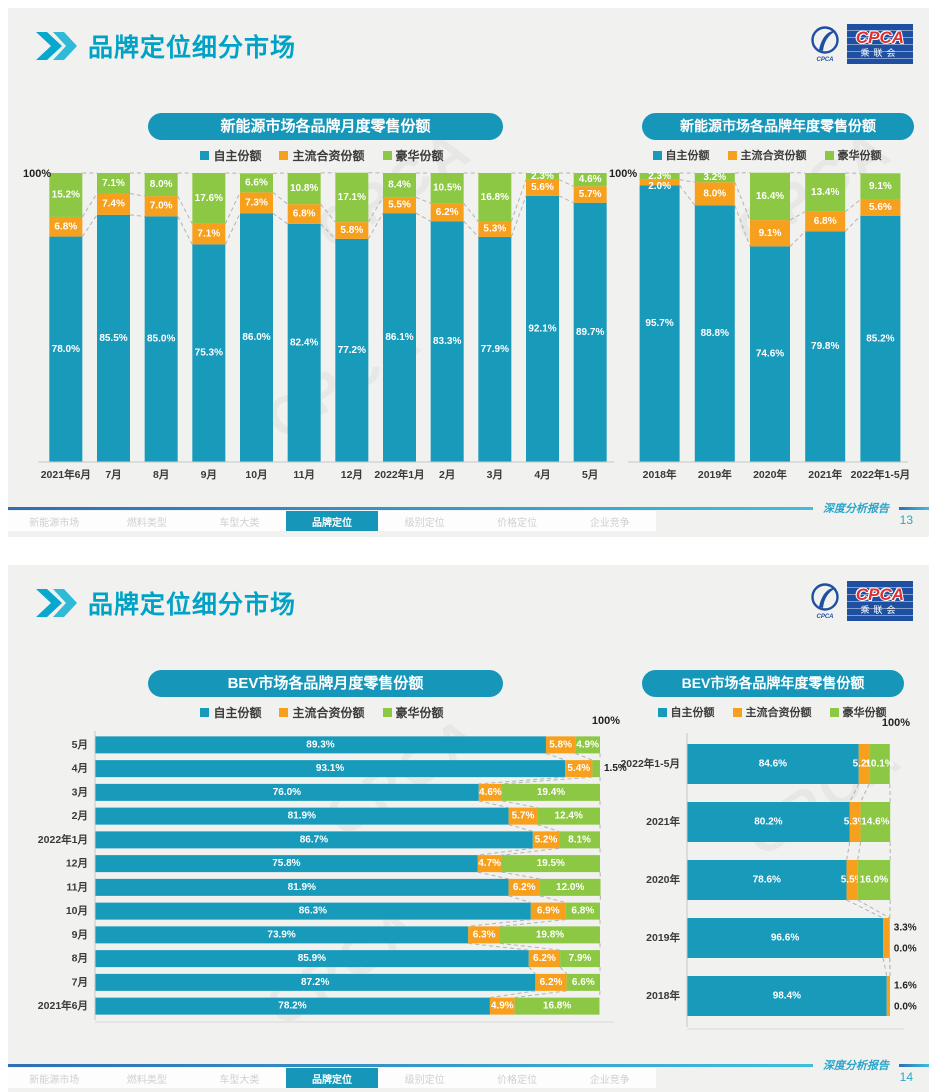 The width and height of the screenshot is (937, 1092). I want to click on svg-text: 14.6%, so click(875, 822).